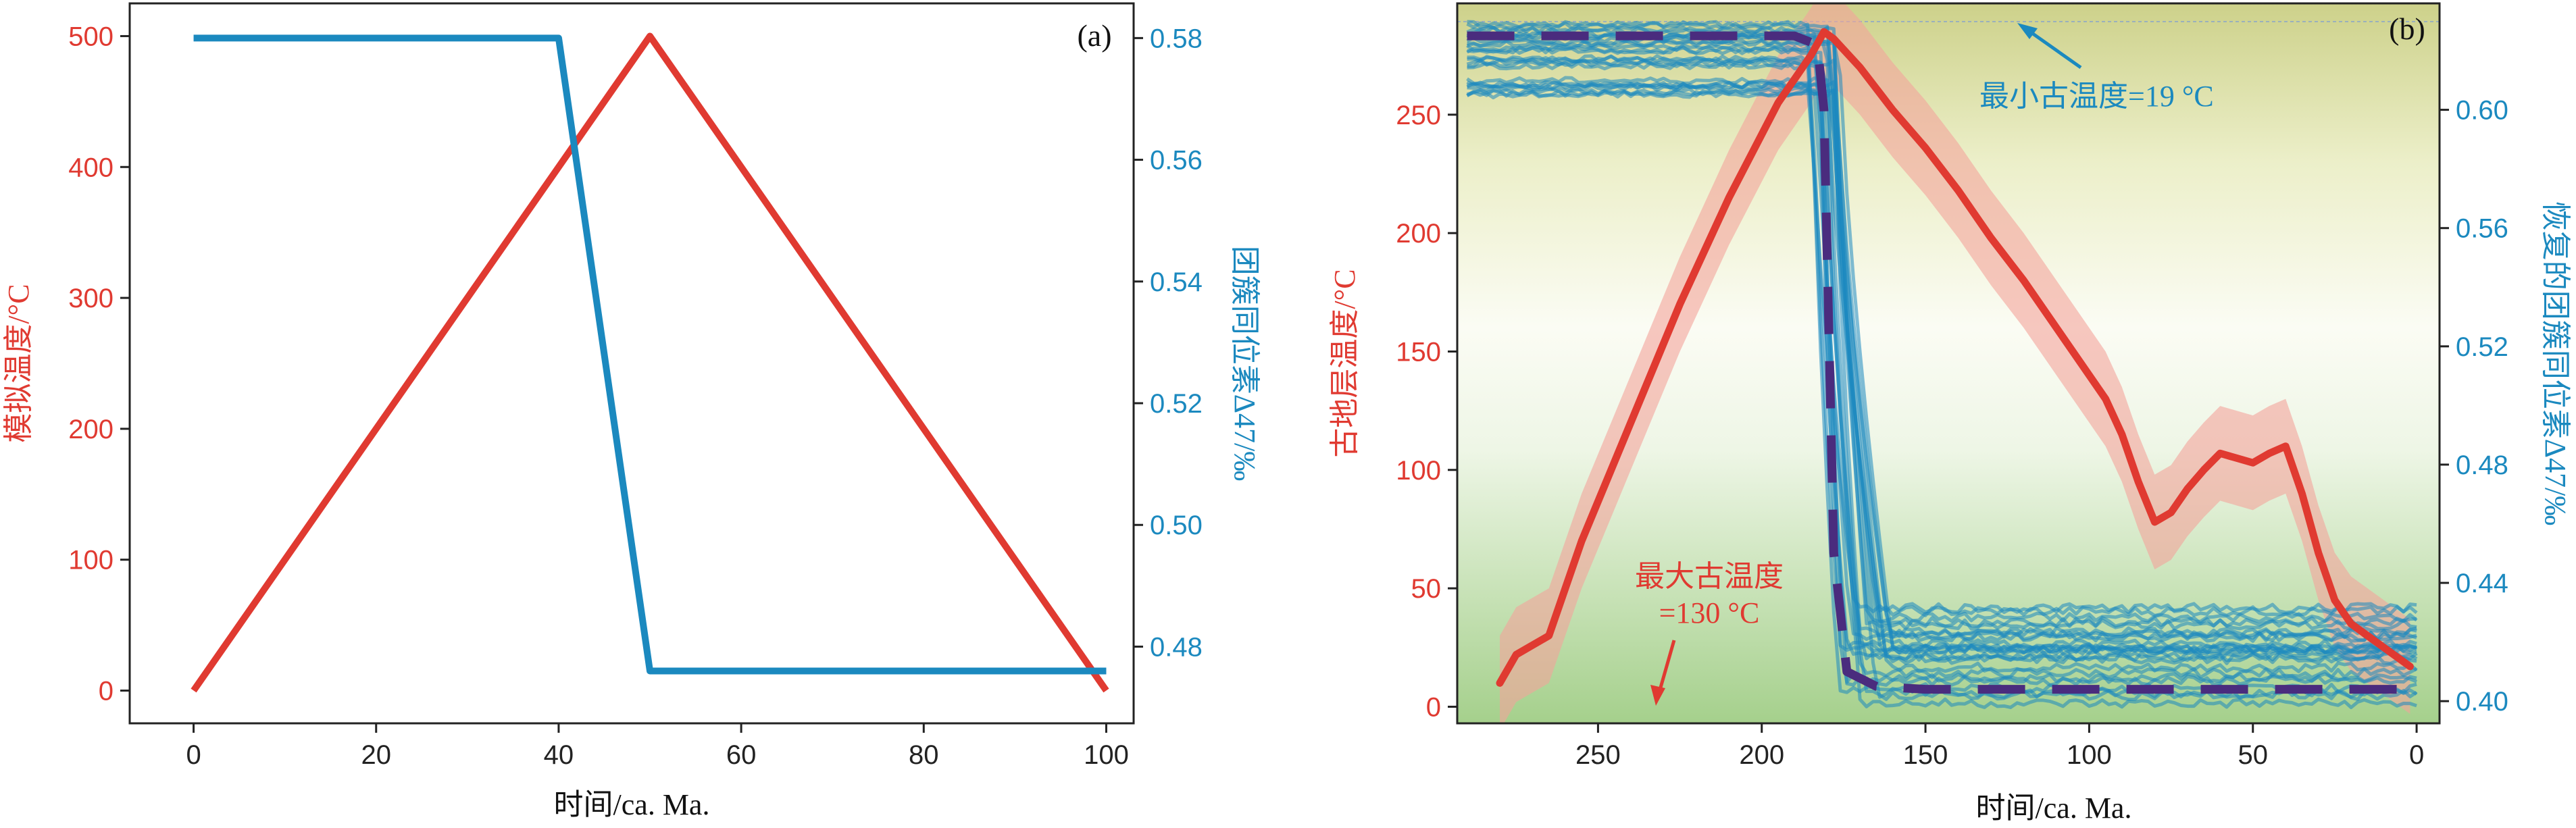 This screenshot has width=2576, height=828. What do you see at coordinates (2096, 96) in the screenshot?
I see `min-temp-annotation: 最小古温度=19 °C` at bounding box center [2096, 96].